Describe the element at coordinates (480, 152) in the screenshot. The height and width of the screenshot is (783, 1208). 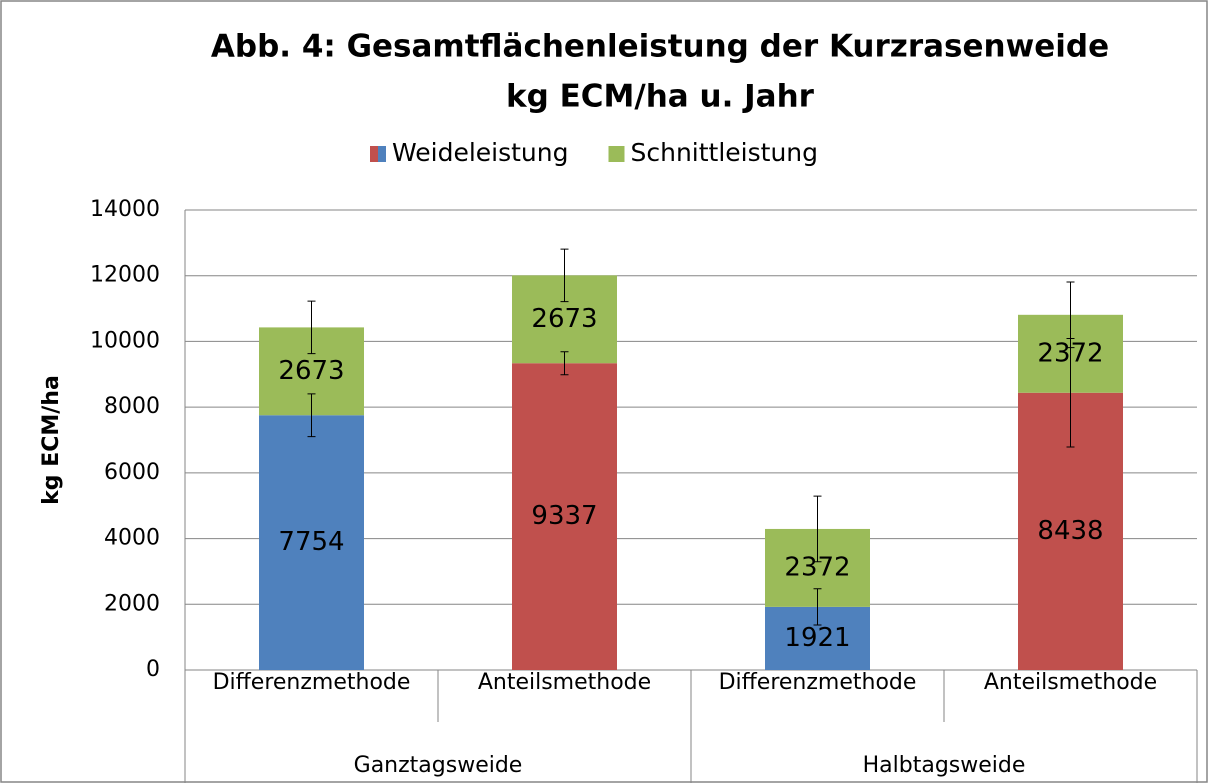
I see `legend-label: Weideleistung` at that location.